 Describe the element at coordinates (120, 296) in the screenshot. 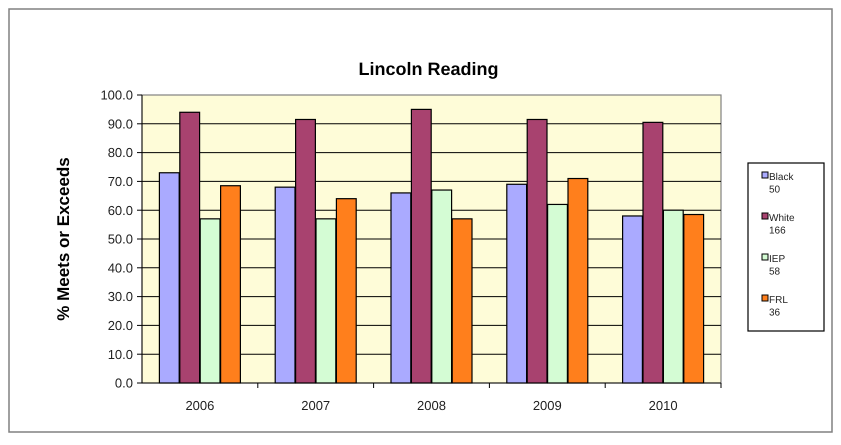

I see `y-tick-label: 30.0` at that location.